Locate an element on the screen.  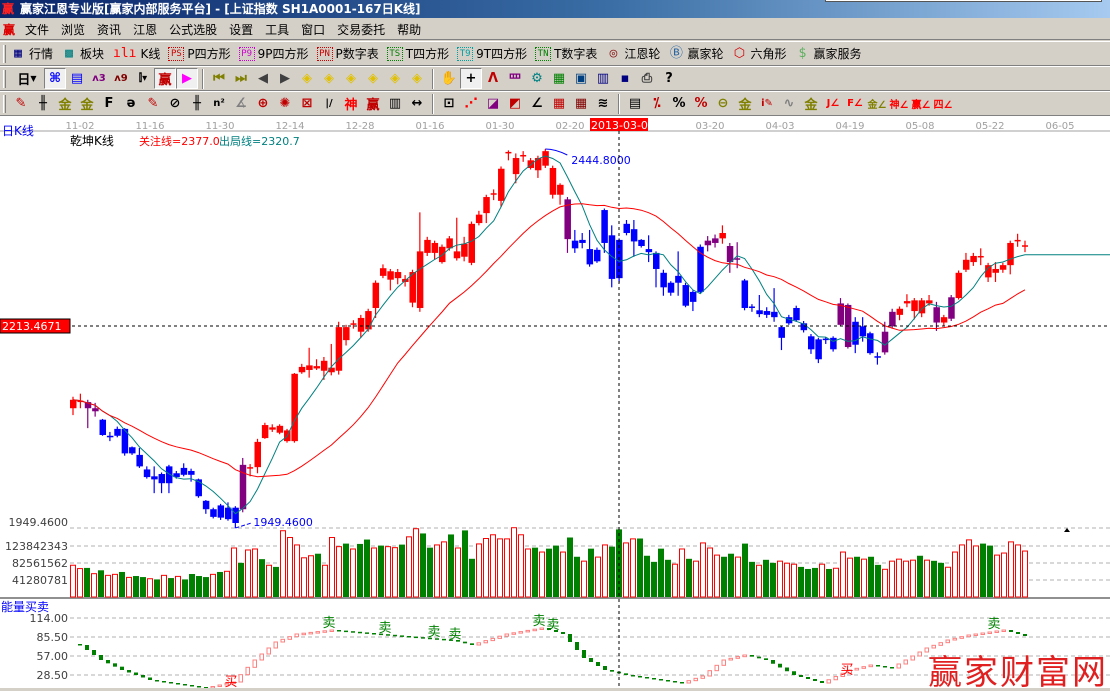
eye-line-icon: ⊖ is located at coordinates (723, 103).